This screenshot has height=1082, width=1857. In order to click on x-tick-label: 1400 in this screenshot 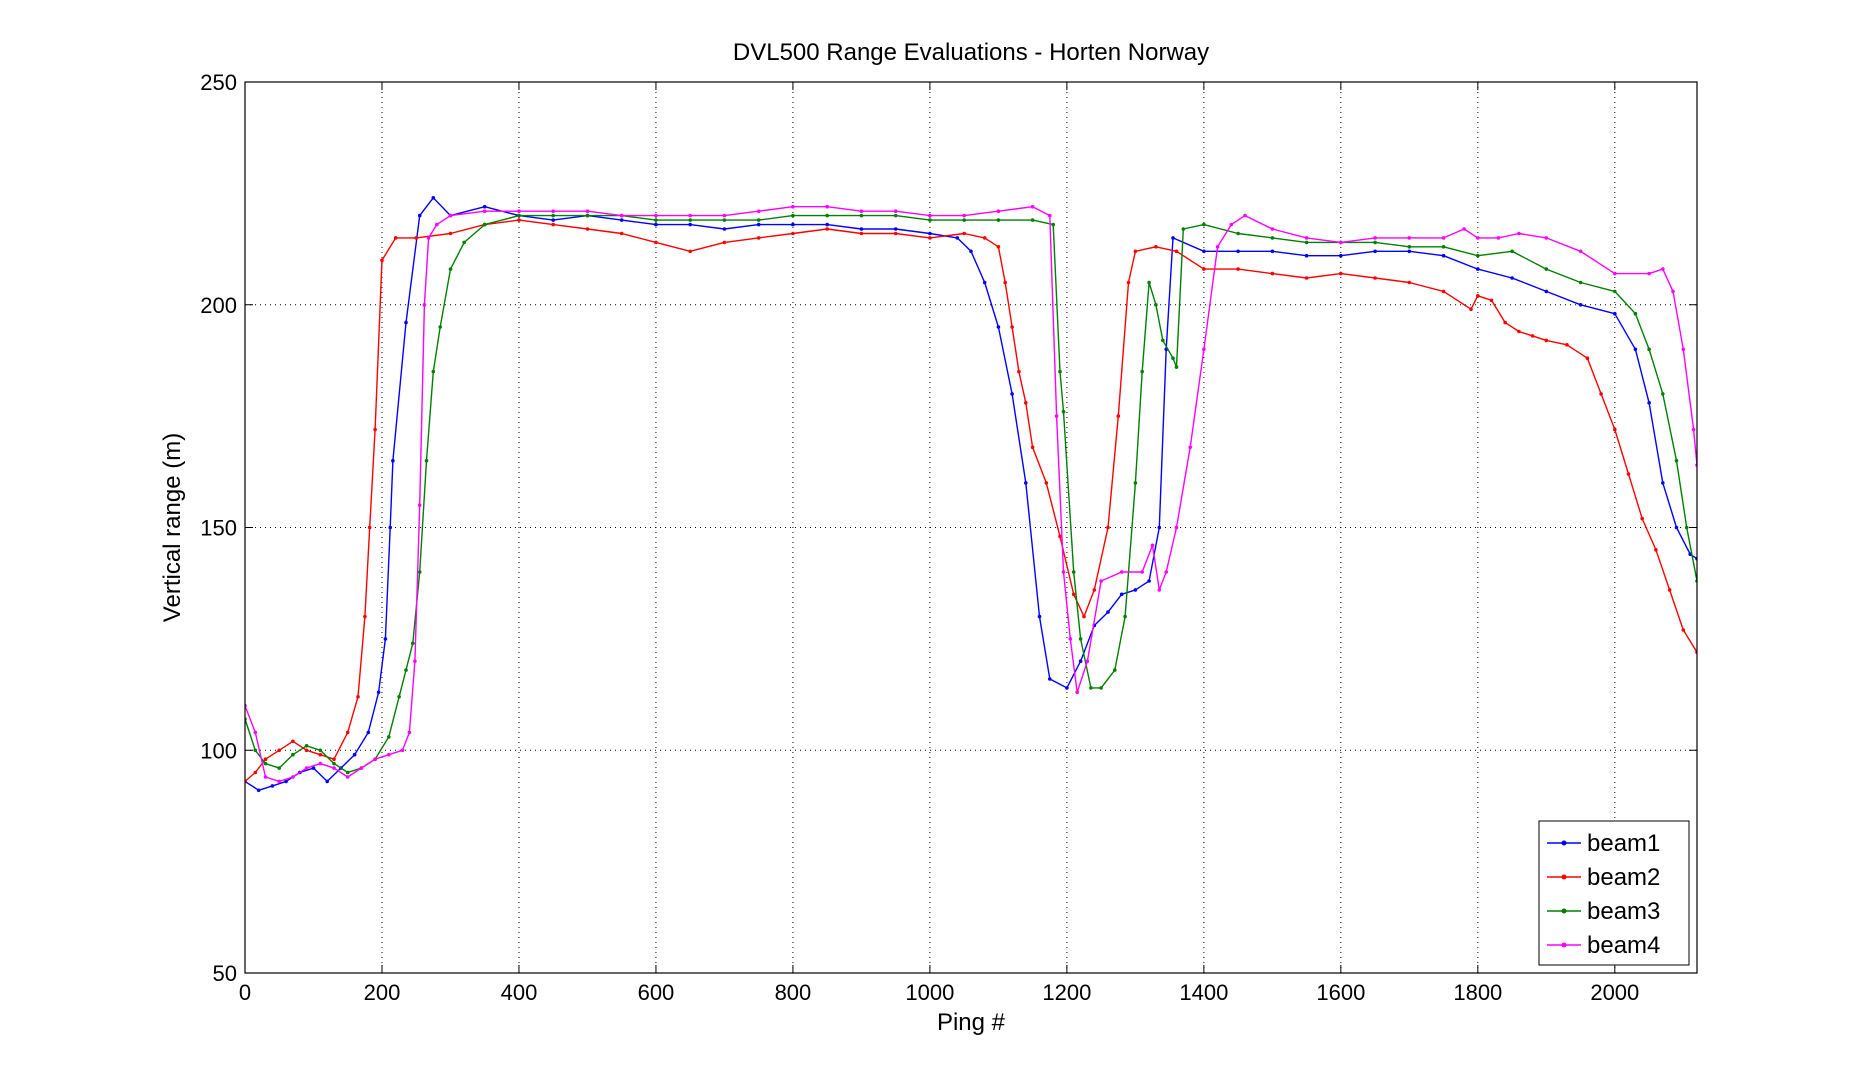, I will do `click(1203, 992)`.